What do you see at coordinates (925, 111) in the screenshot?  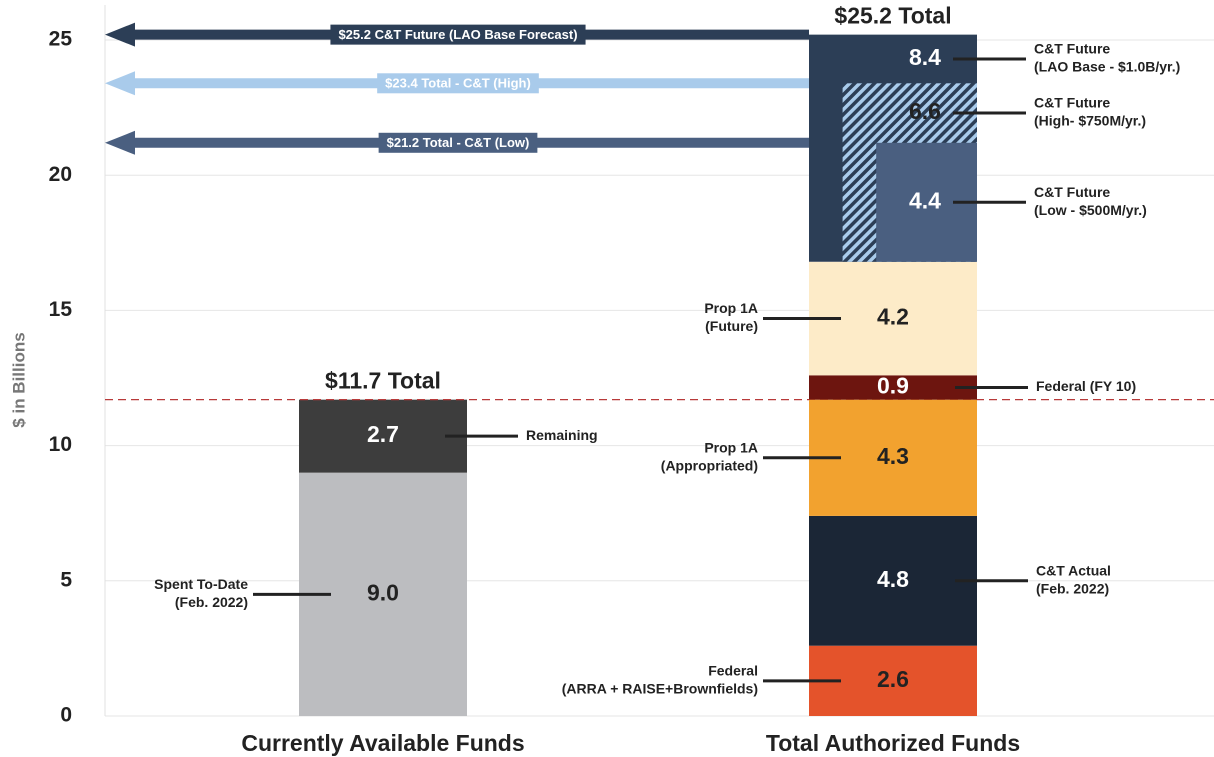 I see `value-label: 6.6` at bounding box center [925, 111].